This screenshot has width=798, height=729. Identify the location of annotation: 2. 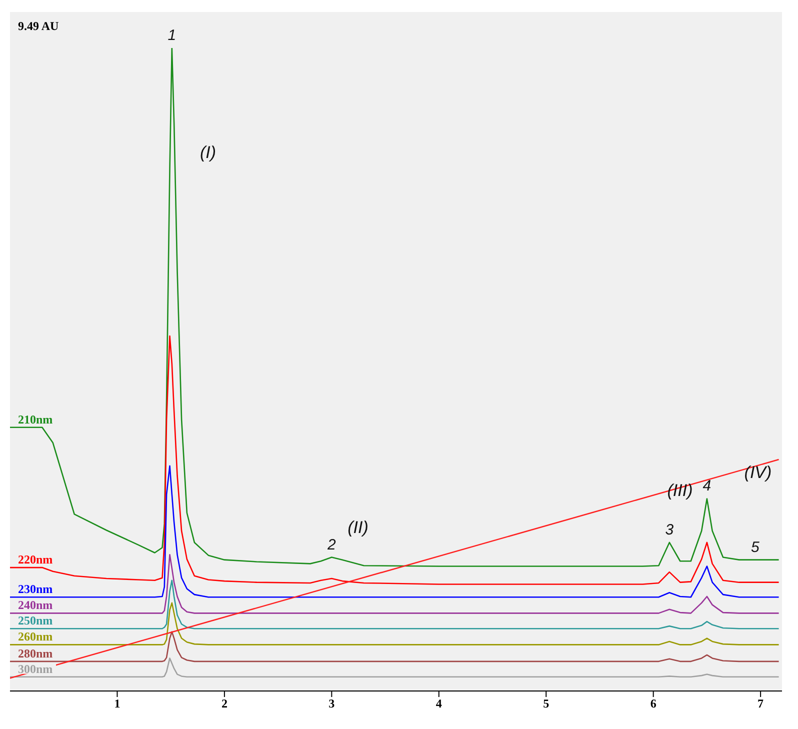
(331, 545).